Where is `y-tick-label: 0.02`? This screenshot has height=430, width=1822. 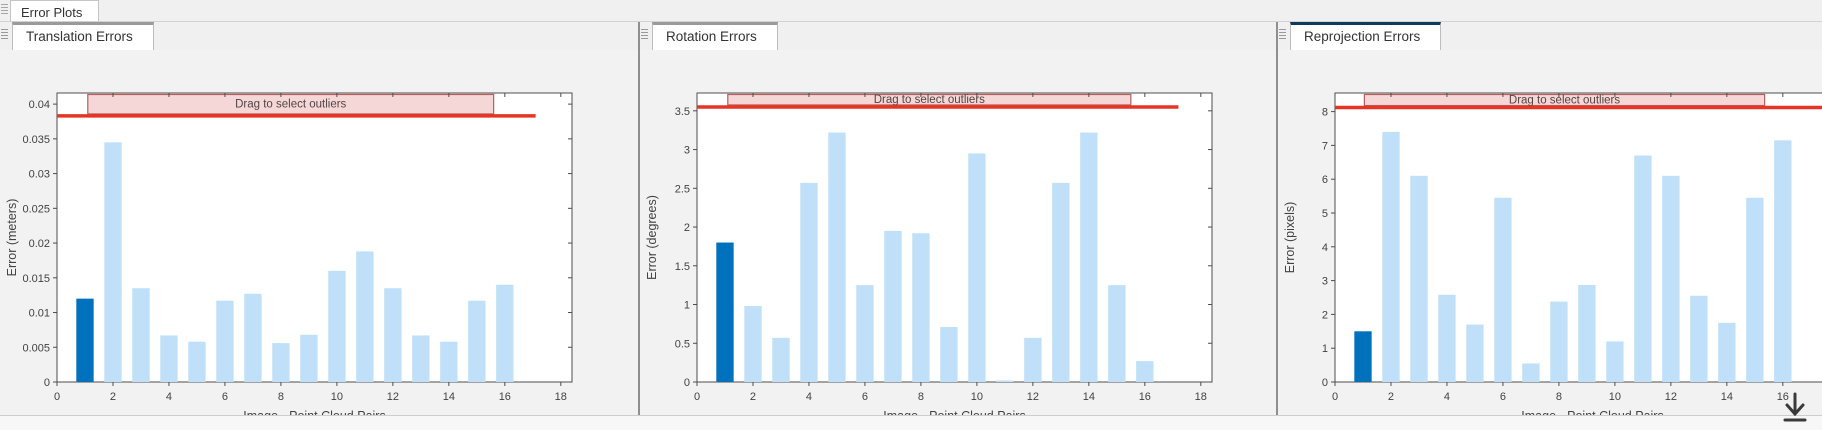 y-tick-label: 0.02 is located at coordinates (39, 244).